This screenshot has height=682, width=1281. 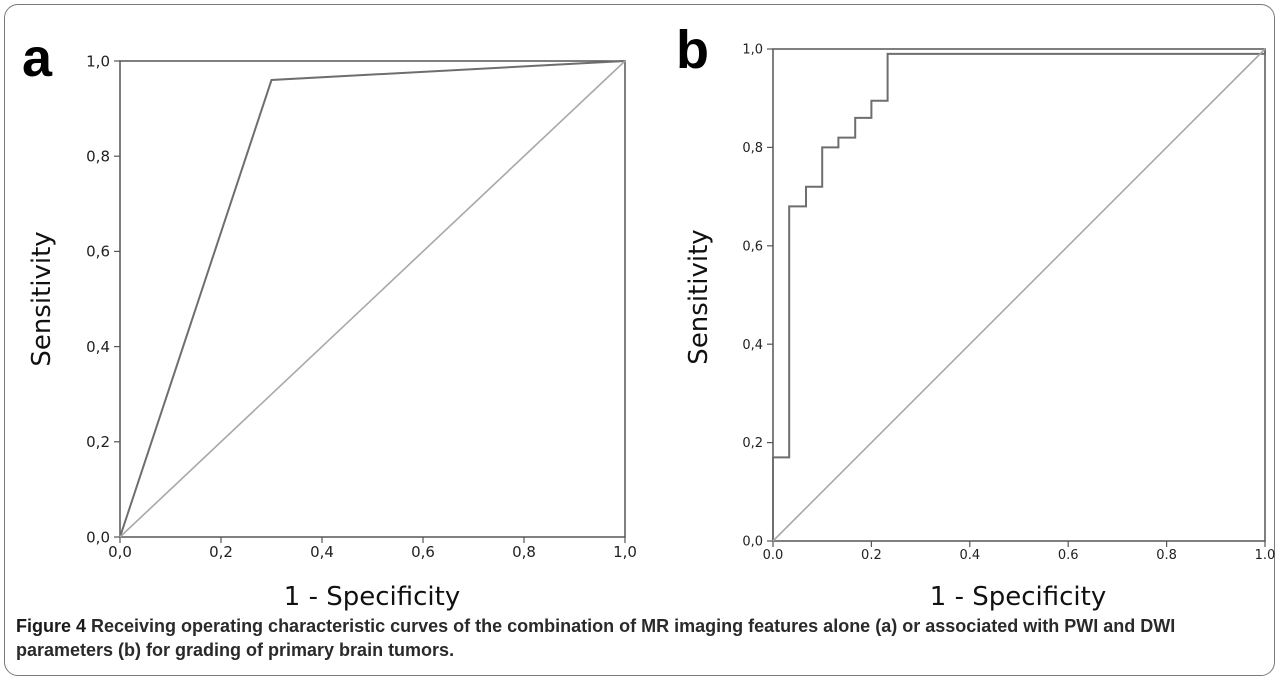 What do you see at coordinates (692, 50) in the screenshot?
I see `panel-letter: b` at bounding box center [692, 50].